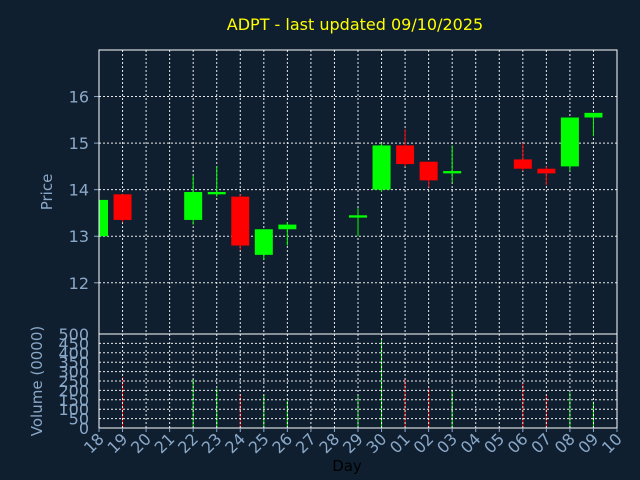 This screenshot has width=640, height=480. Describe the element at coordinates (73, 353) in the screenshot. I see `volume-tick-label: 400` at that location.